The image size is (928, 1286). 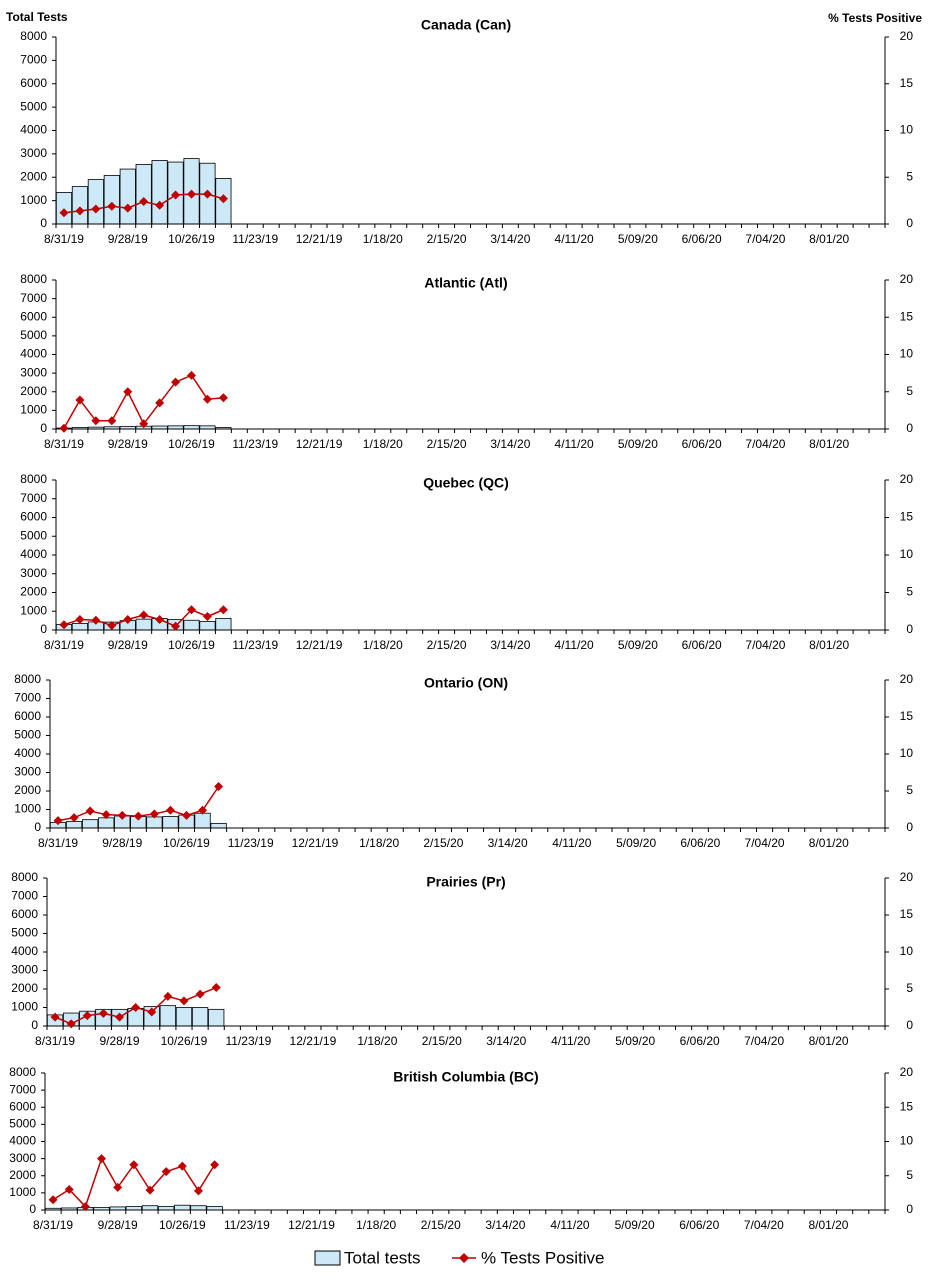 I want to click on chart-title: Quebec (QC), so click(x=466, y=483).